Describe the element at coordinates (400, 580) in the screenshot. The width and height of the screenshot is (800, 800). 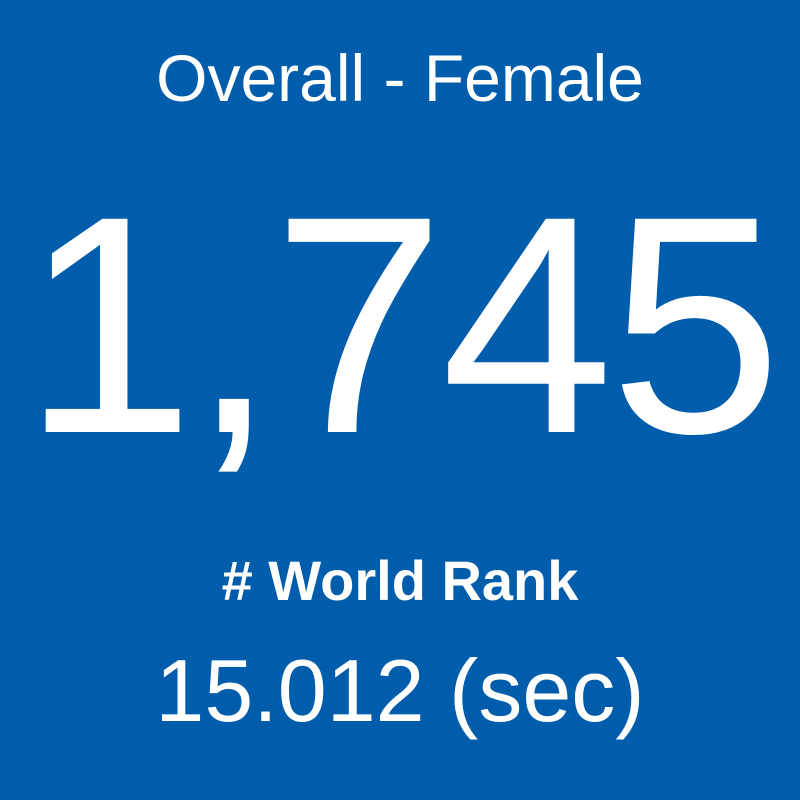
I see `rank-label: # World Rank` at that location.